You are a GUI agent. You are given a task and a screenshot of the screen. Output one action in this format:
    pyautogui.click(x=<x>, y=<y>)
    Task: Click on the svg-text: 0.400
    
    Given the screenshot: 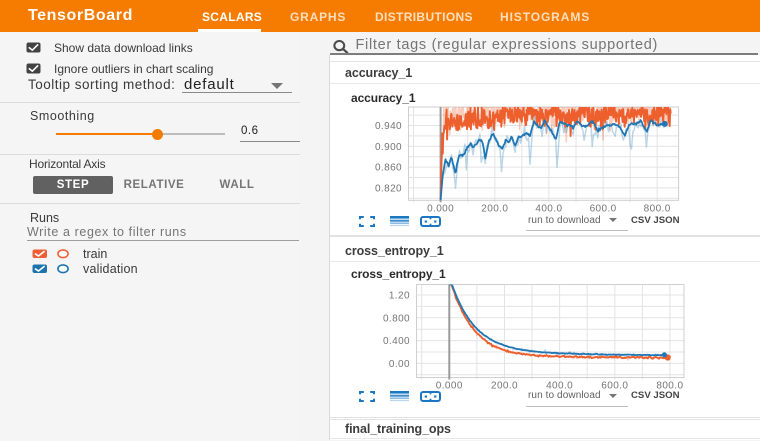 What is the action you would take?
    pyautogui.click(x=396, y=341)
    